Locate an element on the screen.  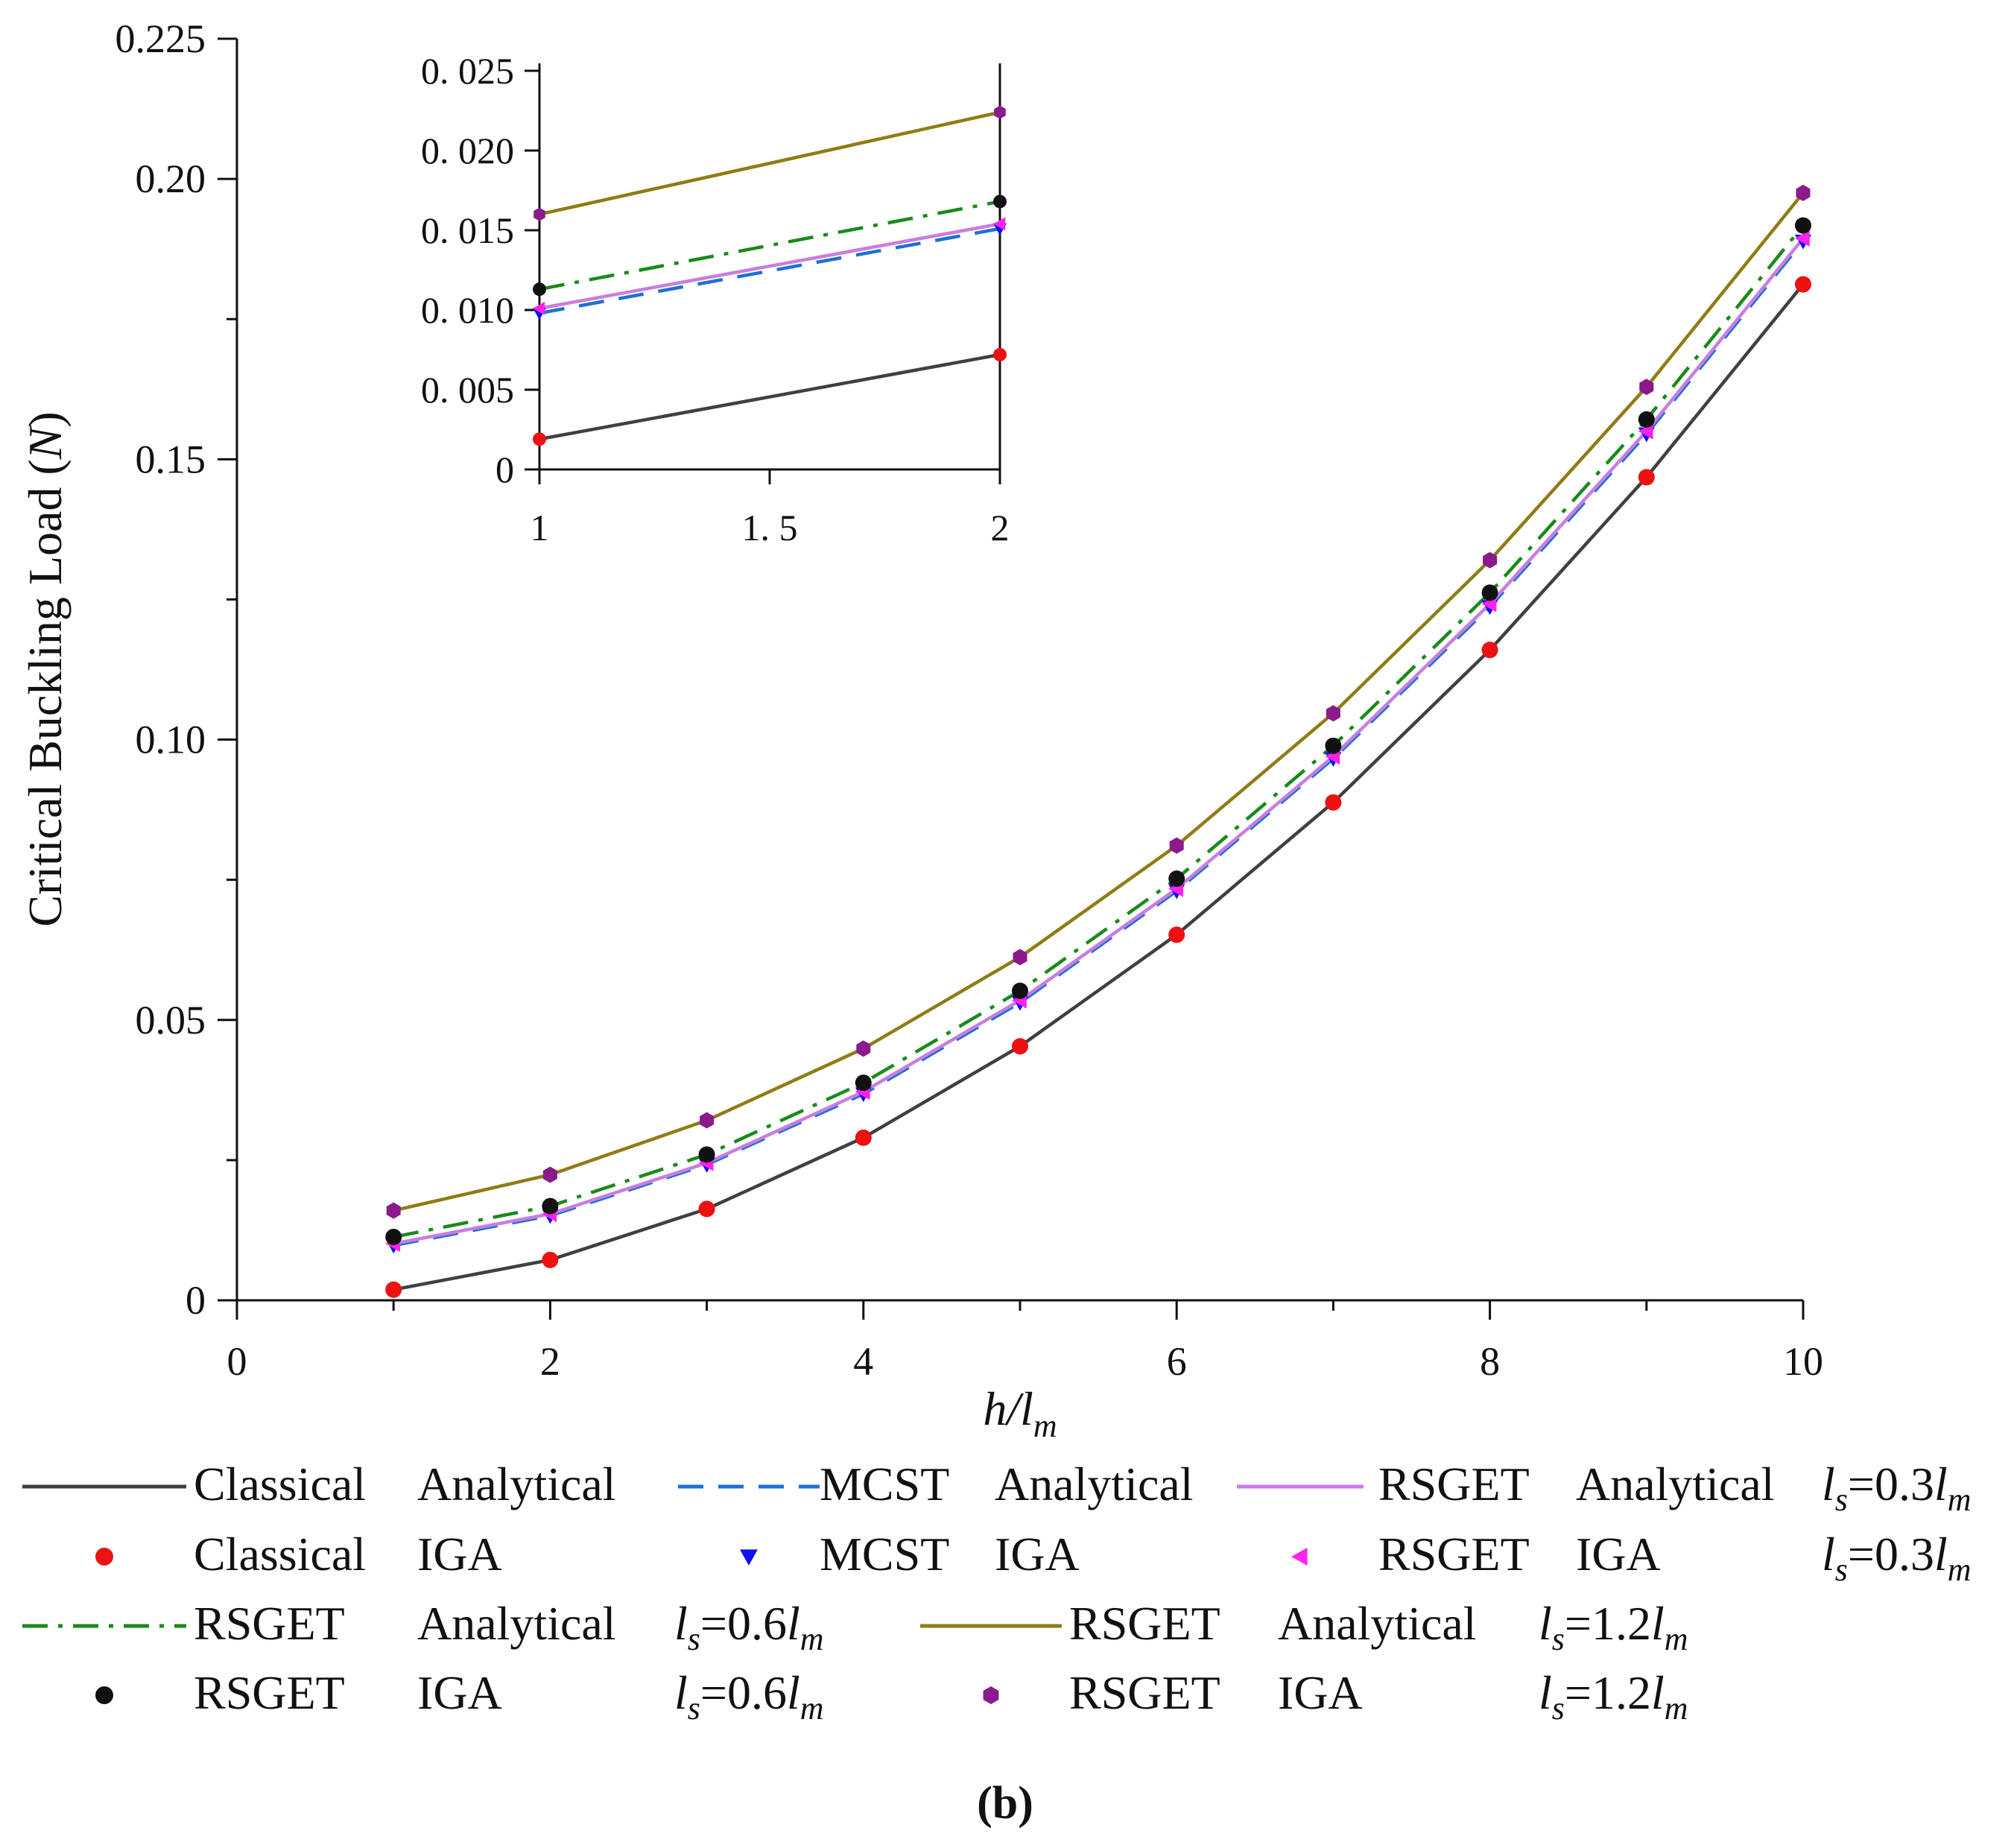
x-tick-label: 10 is located at coordinates (1803, 1361).